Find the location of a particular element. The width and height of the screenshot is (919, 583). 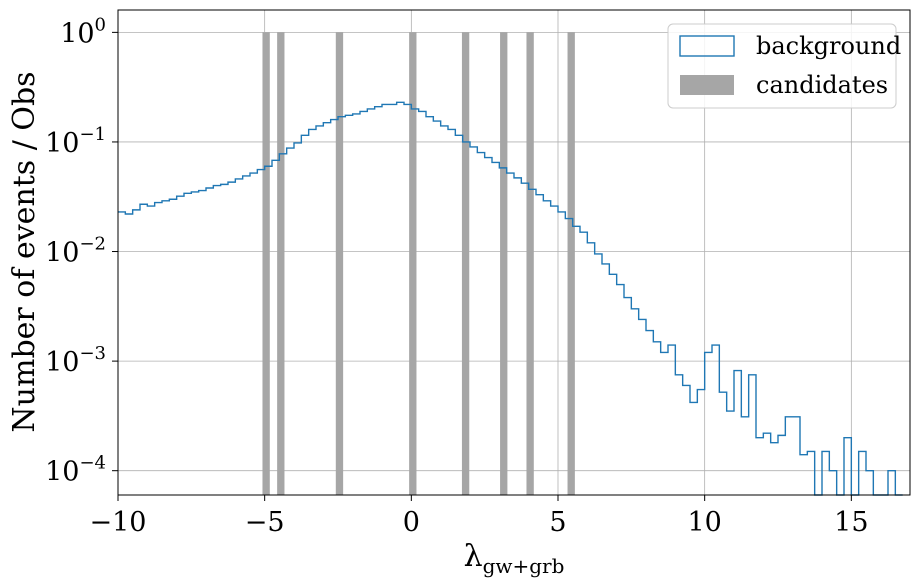

y-tick-label: 10⁻³ is located at coordinates (75, 360).